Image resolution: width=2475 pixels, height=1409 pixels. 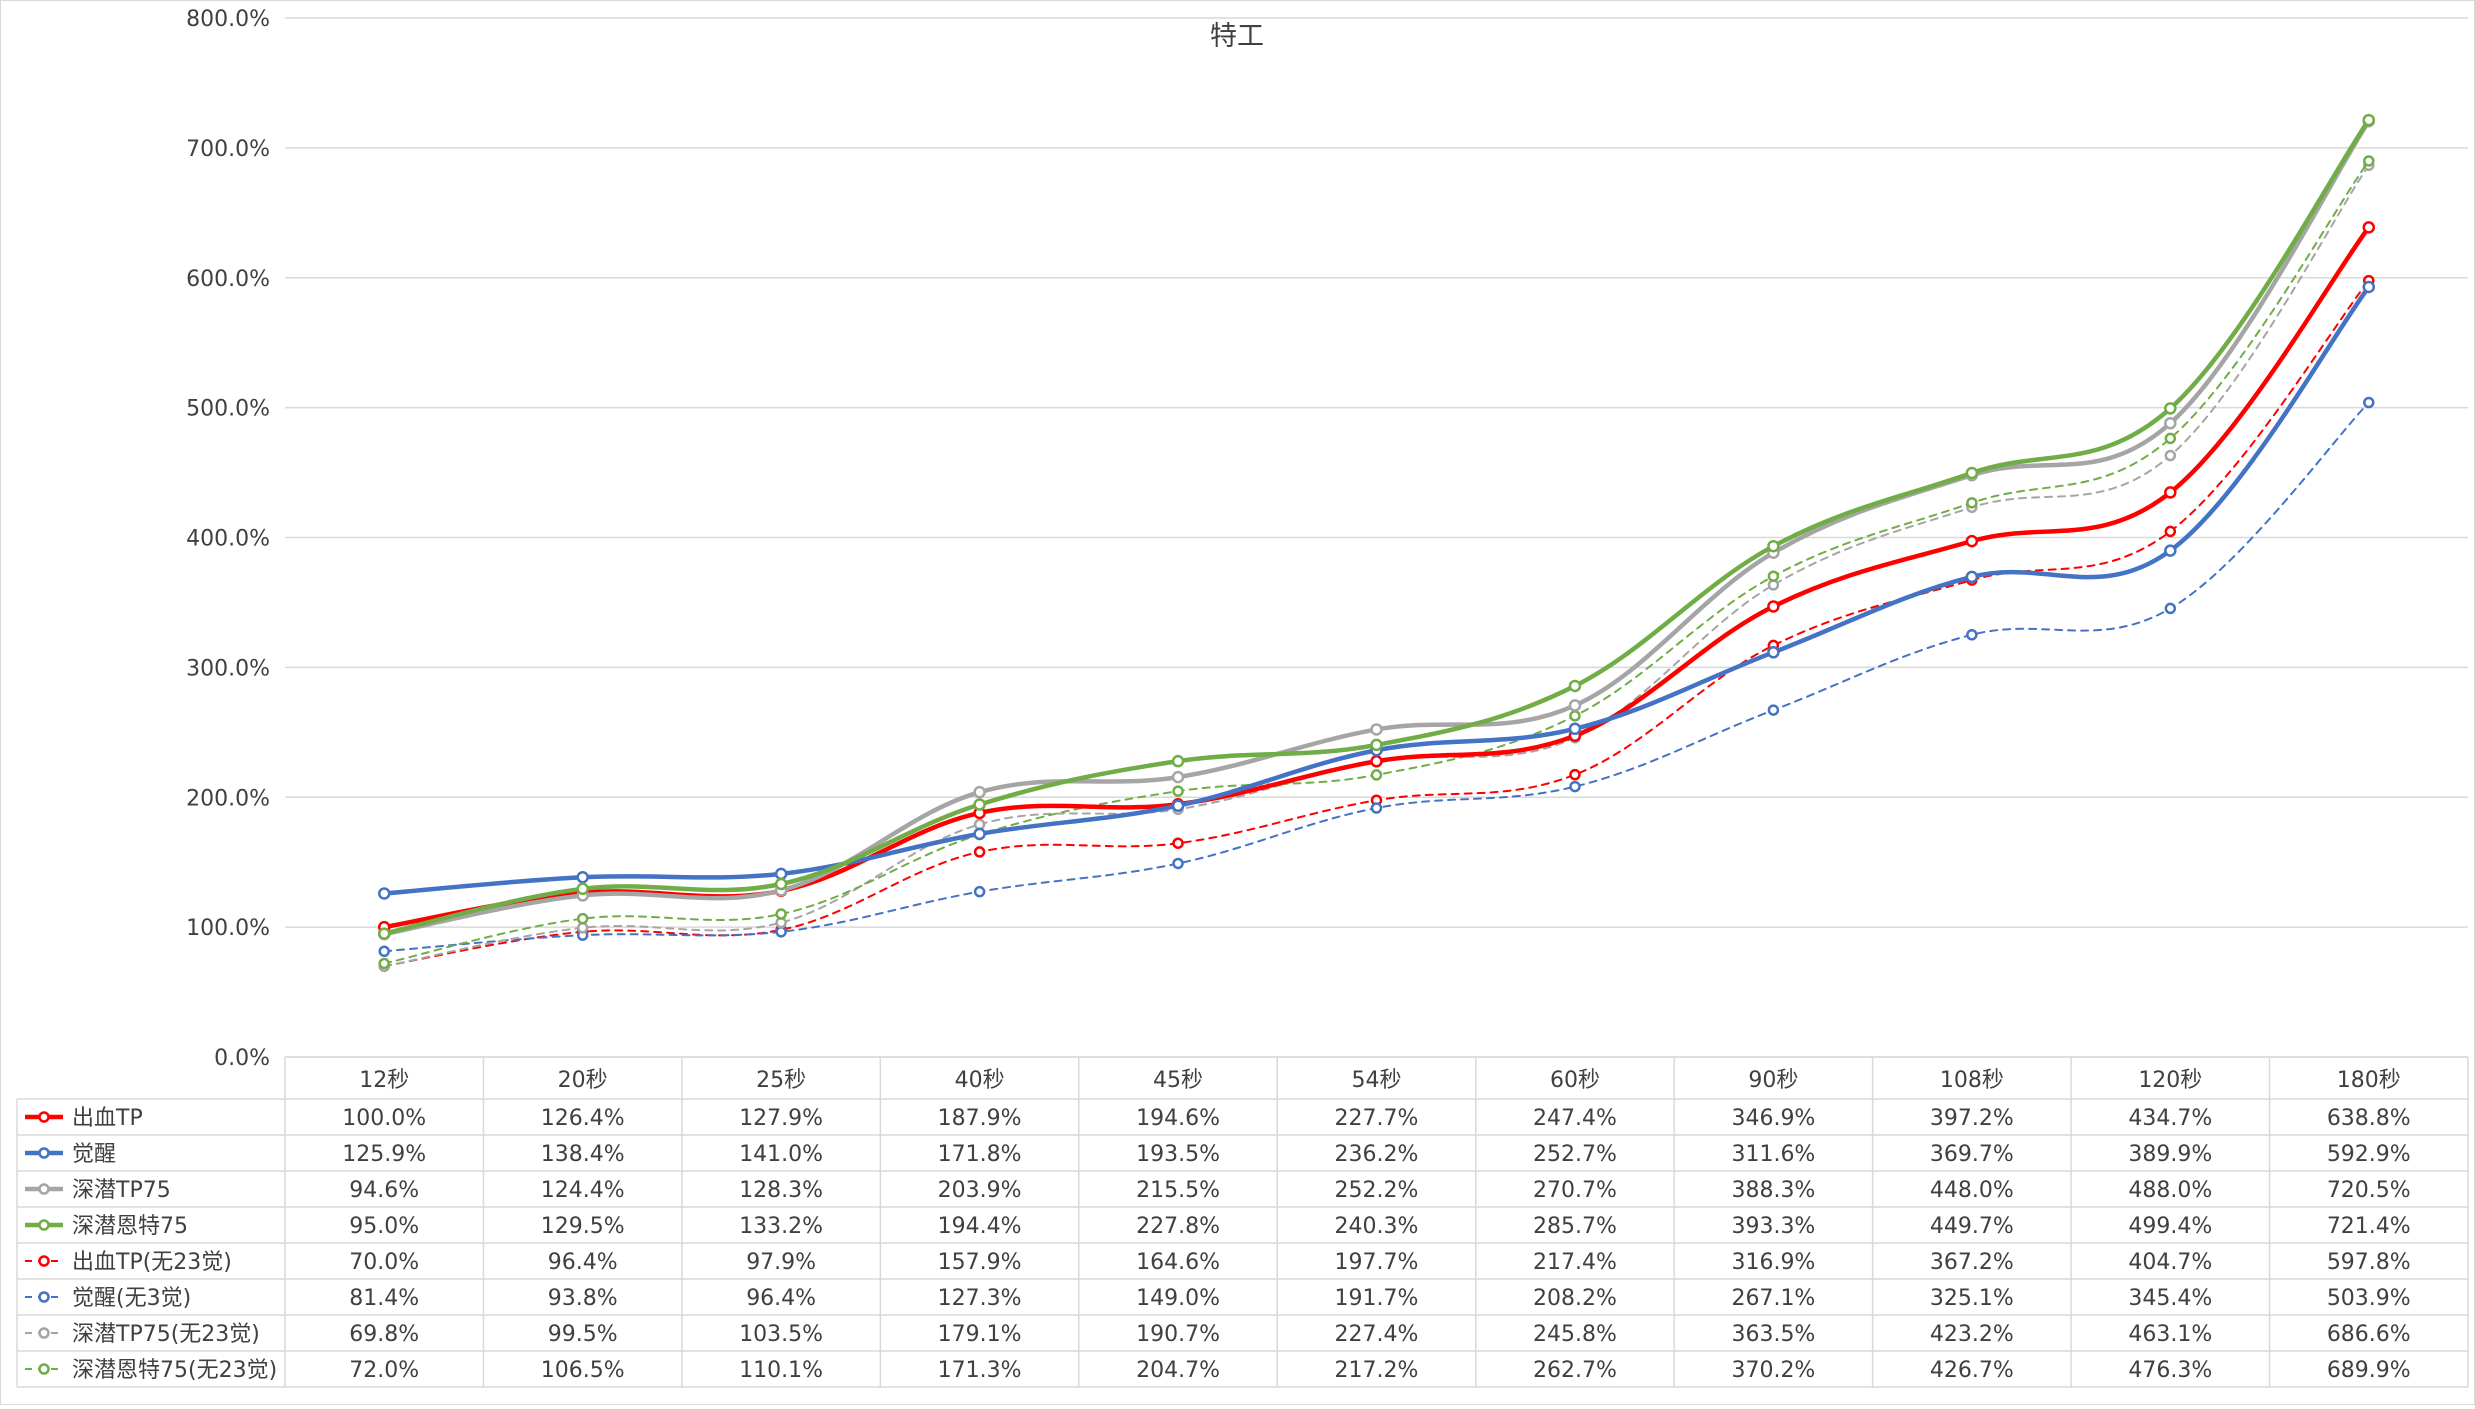 I want to click on table-cell-value: 270.7%, so click(x=1575, y=1190).